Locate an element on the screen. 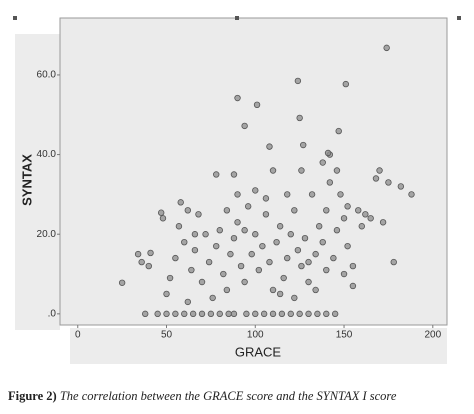 Image resolution: width=474 pixels, height=414 pixels. y-tick-label: 40.0 is located at coordinates (47, 154).